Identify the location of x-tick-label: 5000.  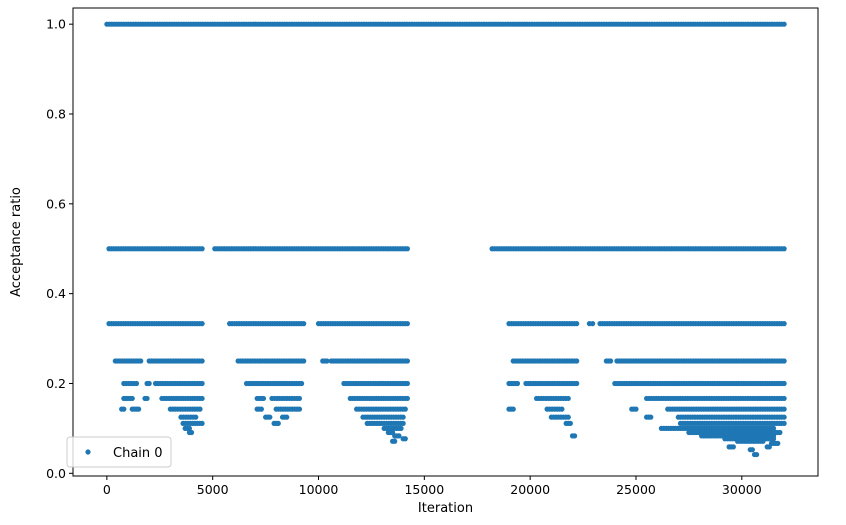
(213, 489).